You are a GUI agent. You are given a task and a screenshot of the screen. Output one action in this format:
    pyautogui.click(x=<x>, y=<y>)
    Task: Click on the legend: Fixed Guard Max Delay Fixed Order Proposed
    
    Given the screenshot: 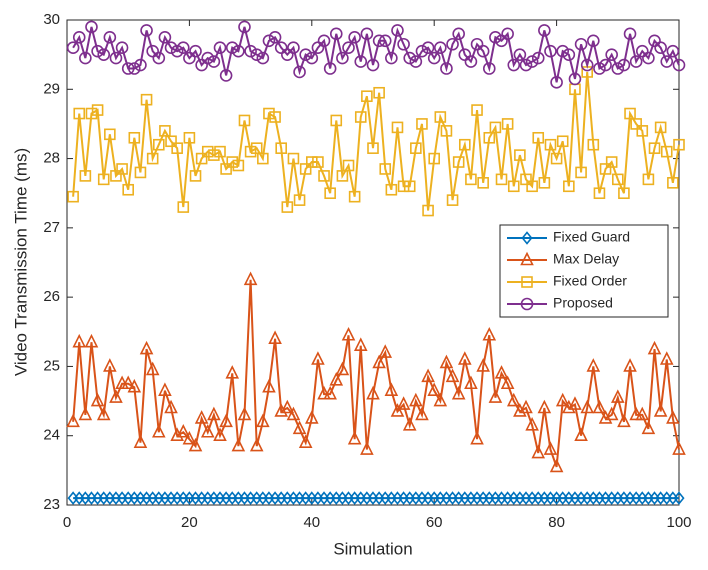 What is the action you would take?
    pyautogui.click(x=584, y=271)
    